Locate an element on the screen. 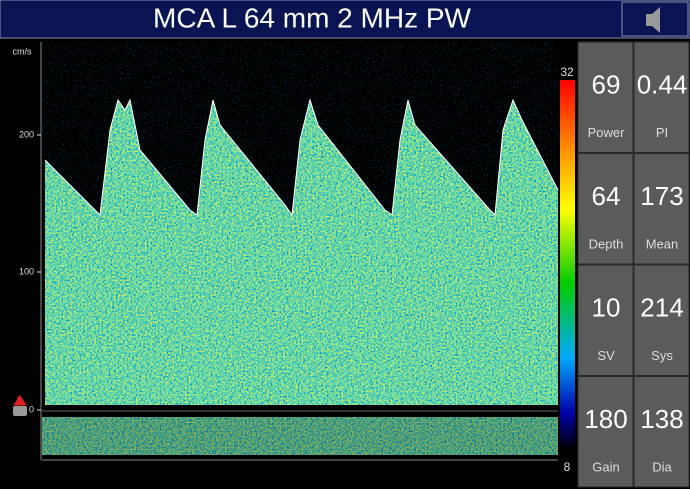  metric-label: Power is located at coordinates (607, 132).